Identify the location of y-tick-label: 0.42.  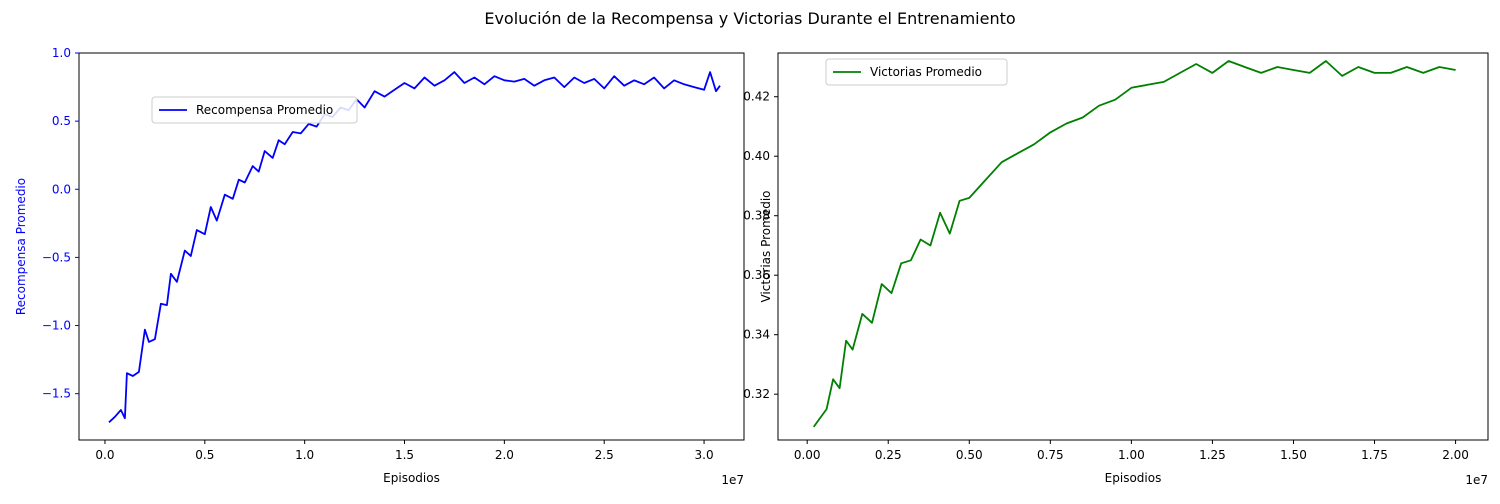
(756, 97).